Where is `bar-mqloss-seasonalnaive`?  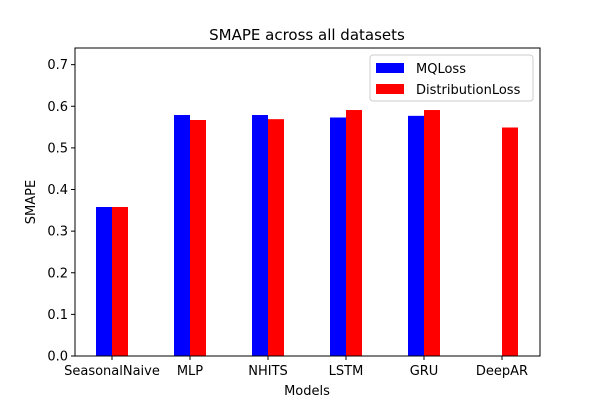
bar-mqloss-seasonalnaive is located at coordinates (104, 281).